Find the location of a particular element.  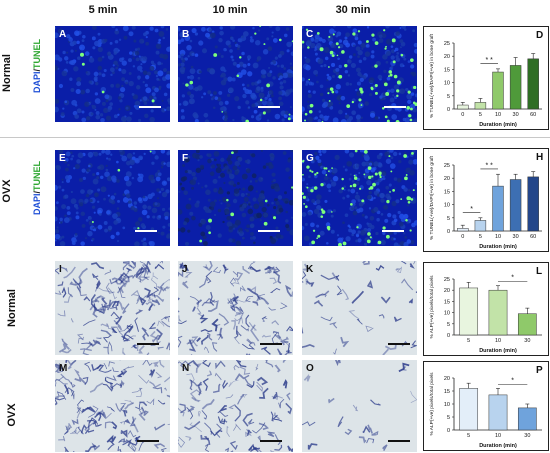

panel-label-i: I is located at coordinates (60, 269).